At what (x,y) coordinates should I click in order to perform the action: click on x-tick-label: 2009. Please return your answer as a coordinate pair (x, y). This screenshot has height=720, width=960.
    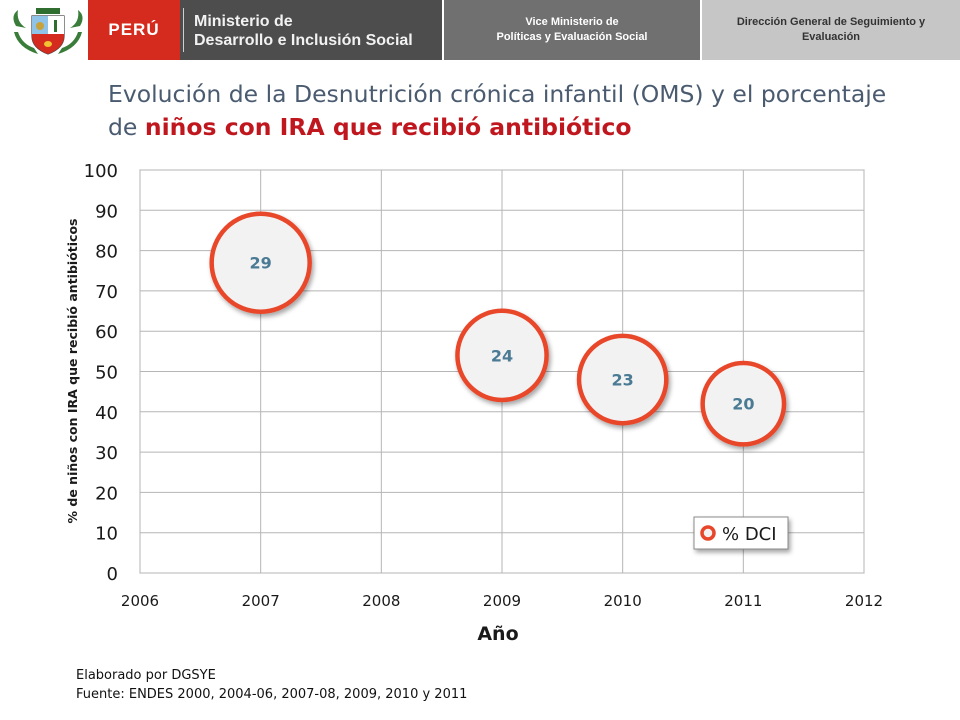
    Looking at the image, I should click on (502, 601).